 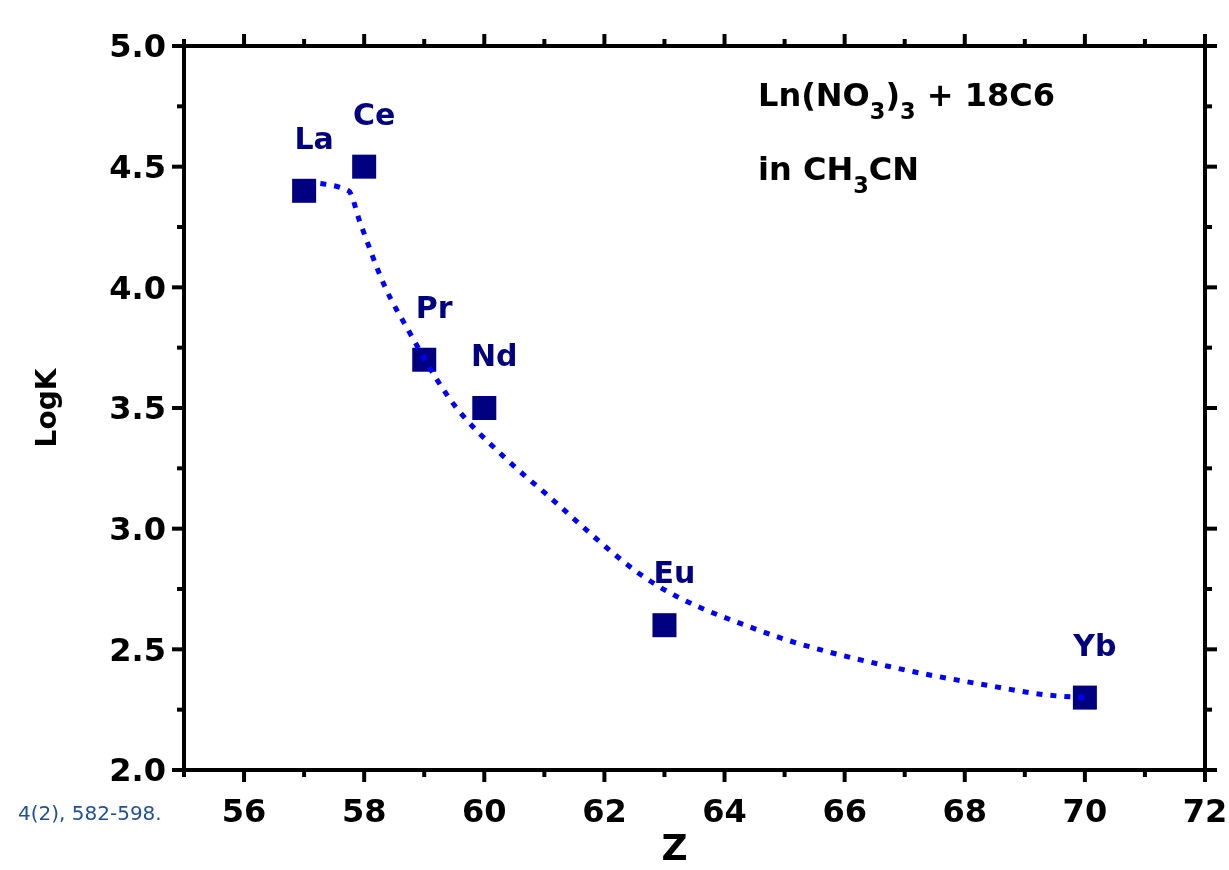 I want to click on annotation: La, so click(x=314, y=138).